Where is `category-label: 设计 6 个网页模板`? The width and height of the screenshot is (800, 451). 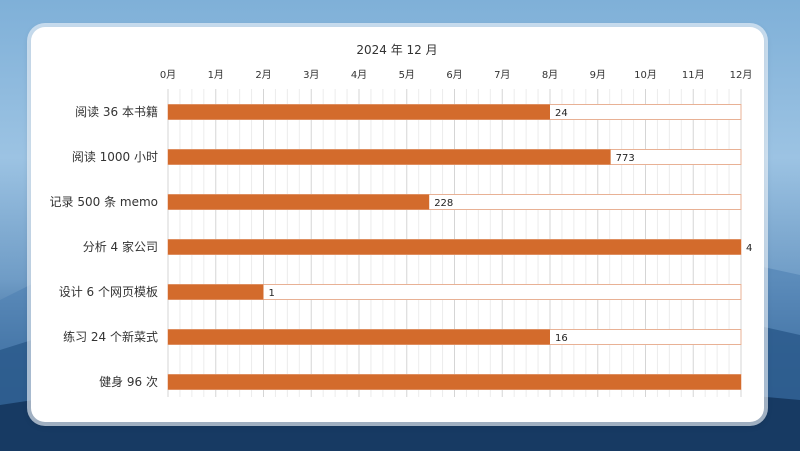
category-label: 设计 6 个网页模板 is located at coordinates (108, 292).